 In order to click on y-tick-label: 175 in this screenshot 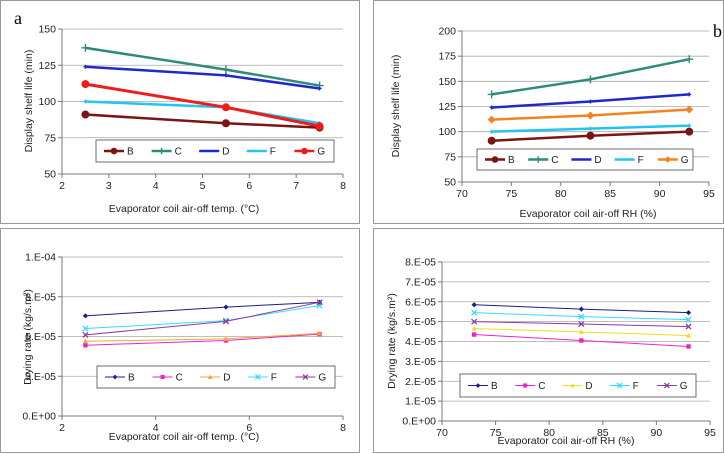, I will do `click(447, 57)`.